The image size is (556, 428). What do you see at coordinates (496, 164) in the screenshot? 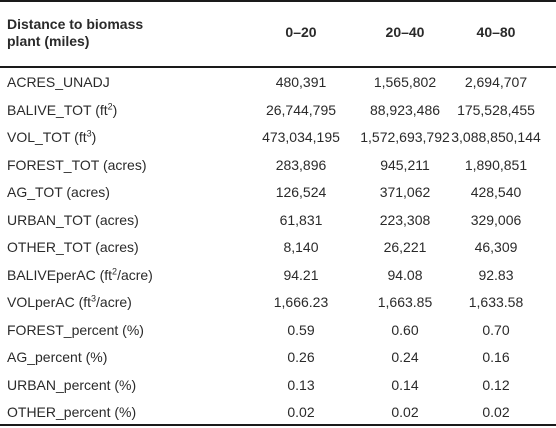
I see `cell-value-col3: 1,890,851` at bounding box center [496, 164].